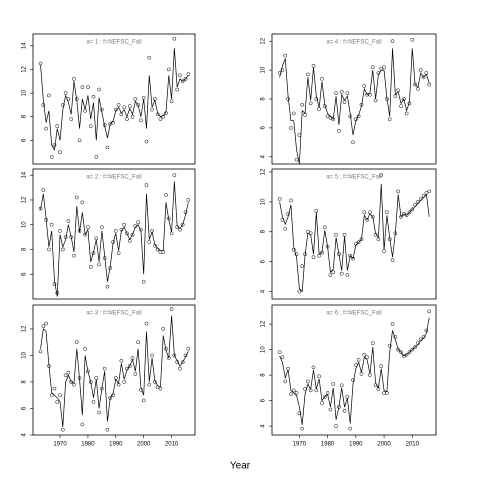  Describe the element at coordinates (353, 43) in the screenshot. I see `panel-title: a= 4 : f=NEFSC_Fall` at that location.